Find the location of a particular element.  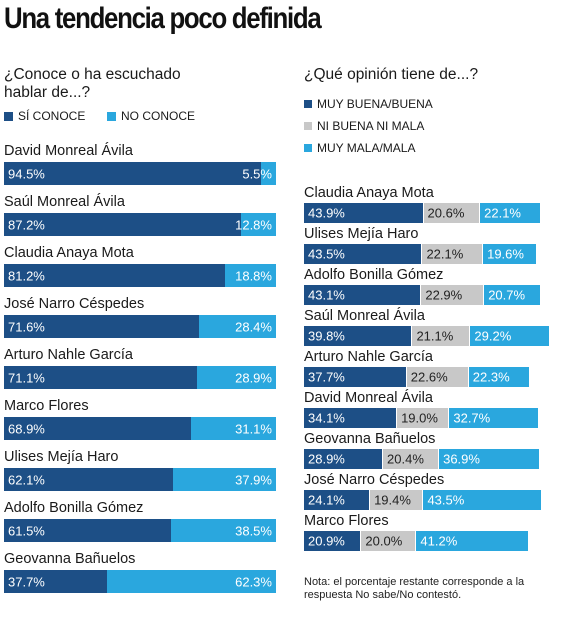

bar-segment-ni-buena-ni-mala: 20.0% is located at coordinates (388, 541).